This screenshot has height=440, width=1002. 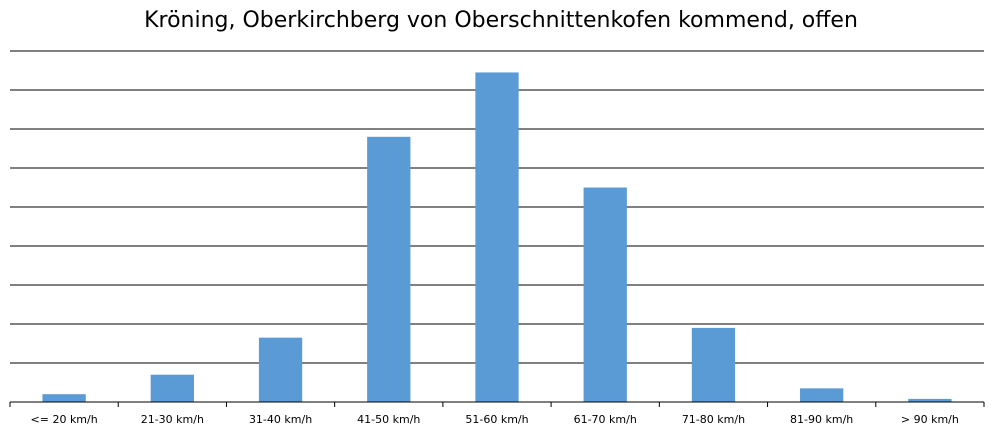 I want to click on x-tick-label: > 90 km/h, so click(x=930, y=419).